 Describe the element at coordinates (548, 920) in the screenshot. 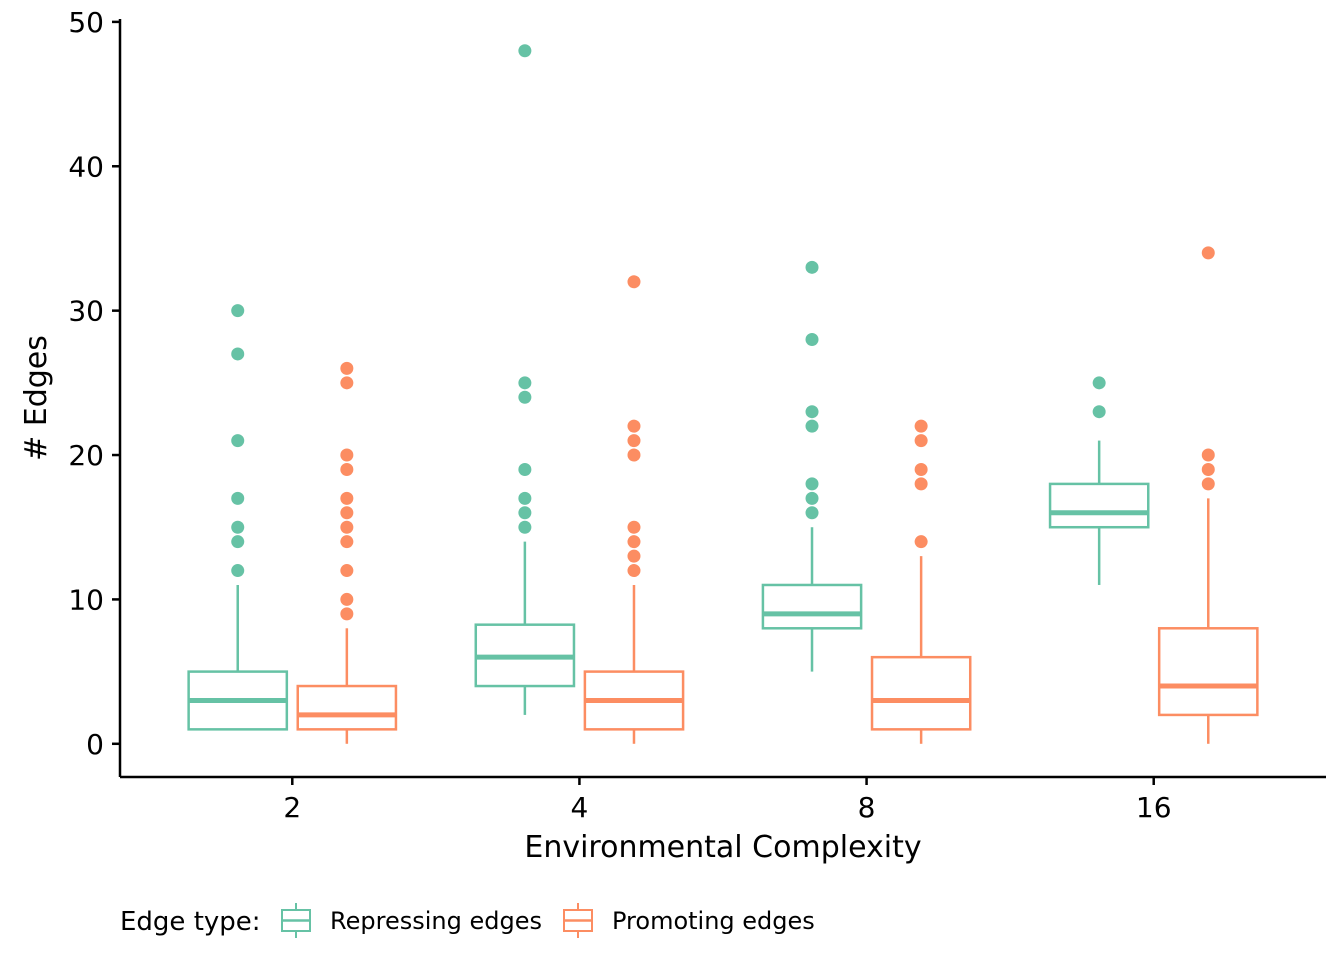

I see `legend-items: Repressing edges Promoting edges` at that location.